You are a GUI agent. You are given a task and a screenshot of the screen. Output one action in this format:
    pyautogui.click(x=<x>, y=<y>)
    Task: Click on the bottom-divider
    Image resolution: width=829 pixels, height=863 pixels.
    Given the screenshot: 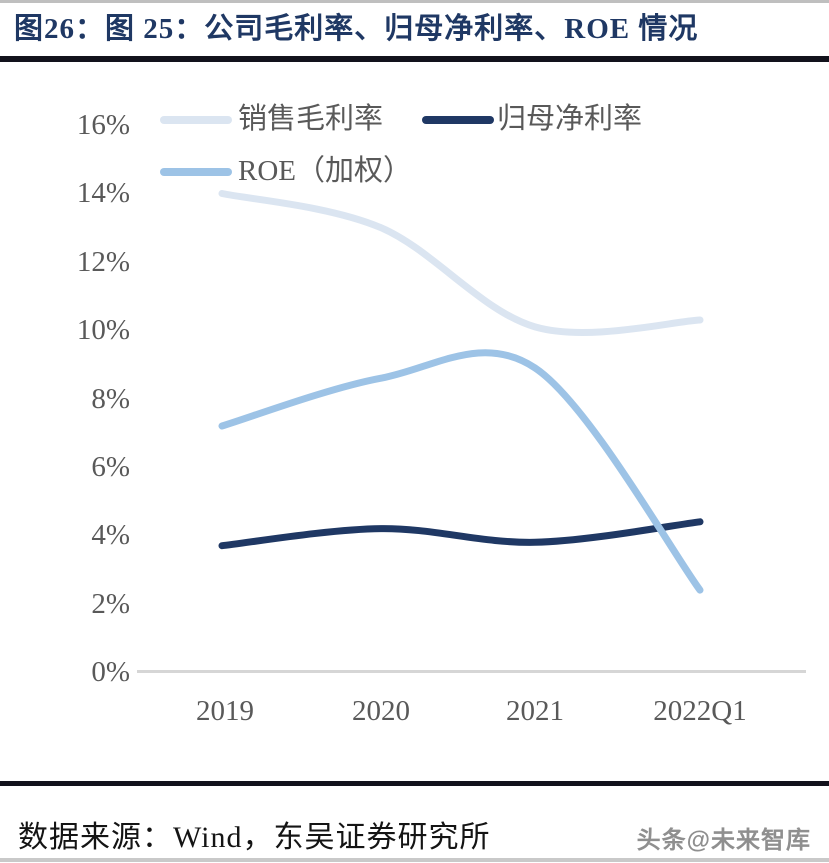 What is the action you would take?
    pyautogui.click(x=414, y=860)
    